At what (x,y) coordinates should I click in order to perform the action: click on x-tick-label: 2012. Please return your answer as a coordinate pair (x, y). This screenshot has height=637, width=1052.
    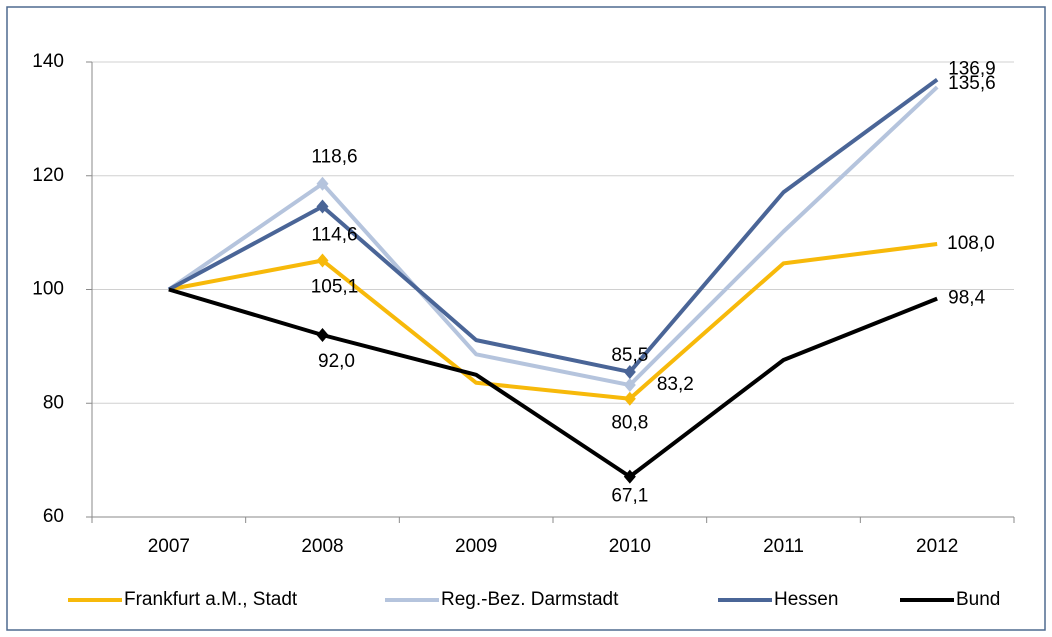
    Looking at the image, I should click on (937, 546).